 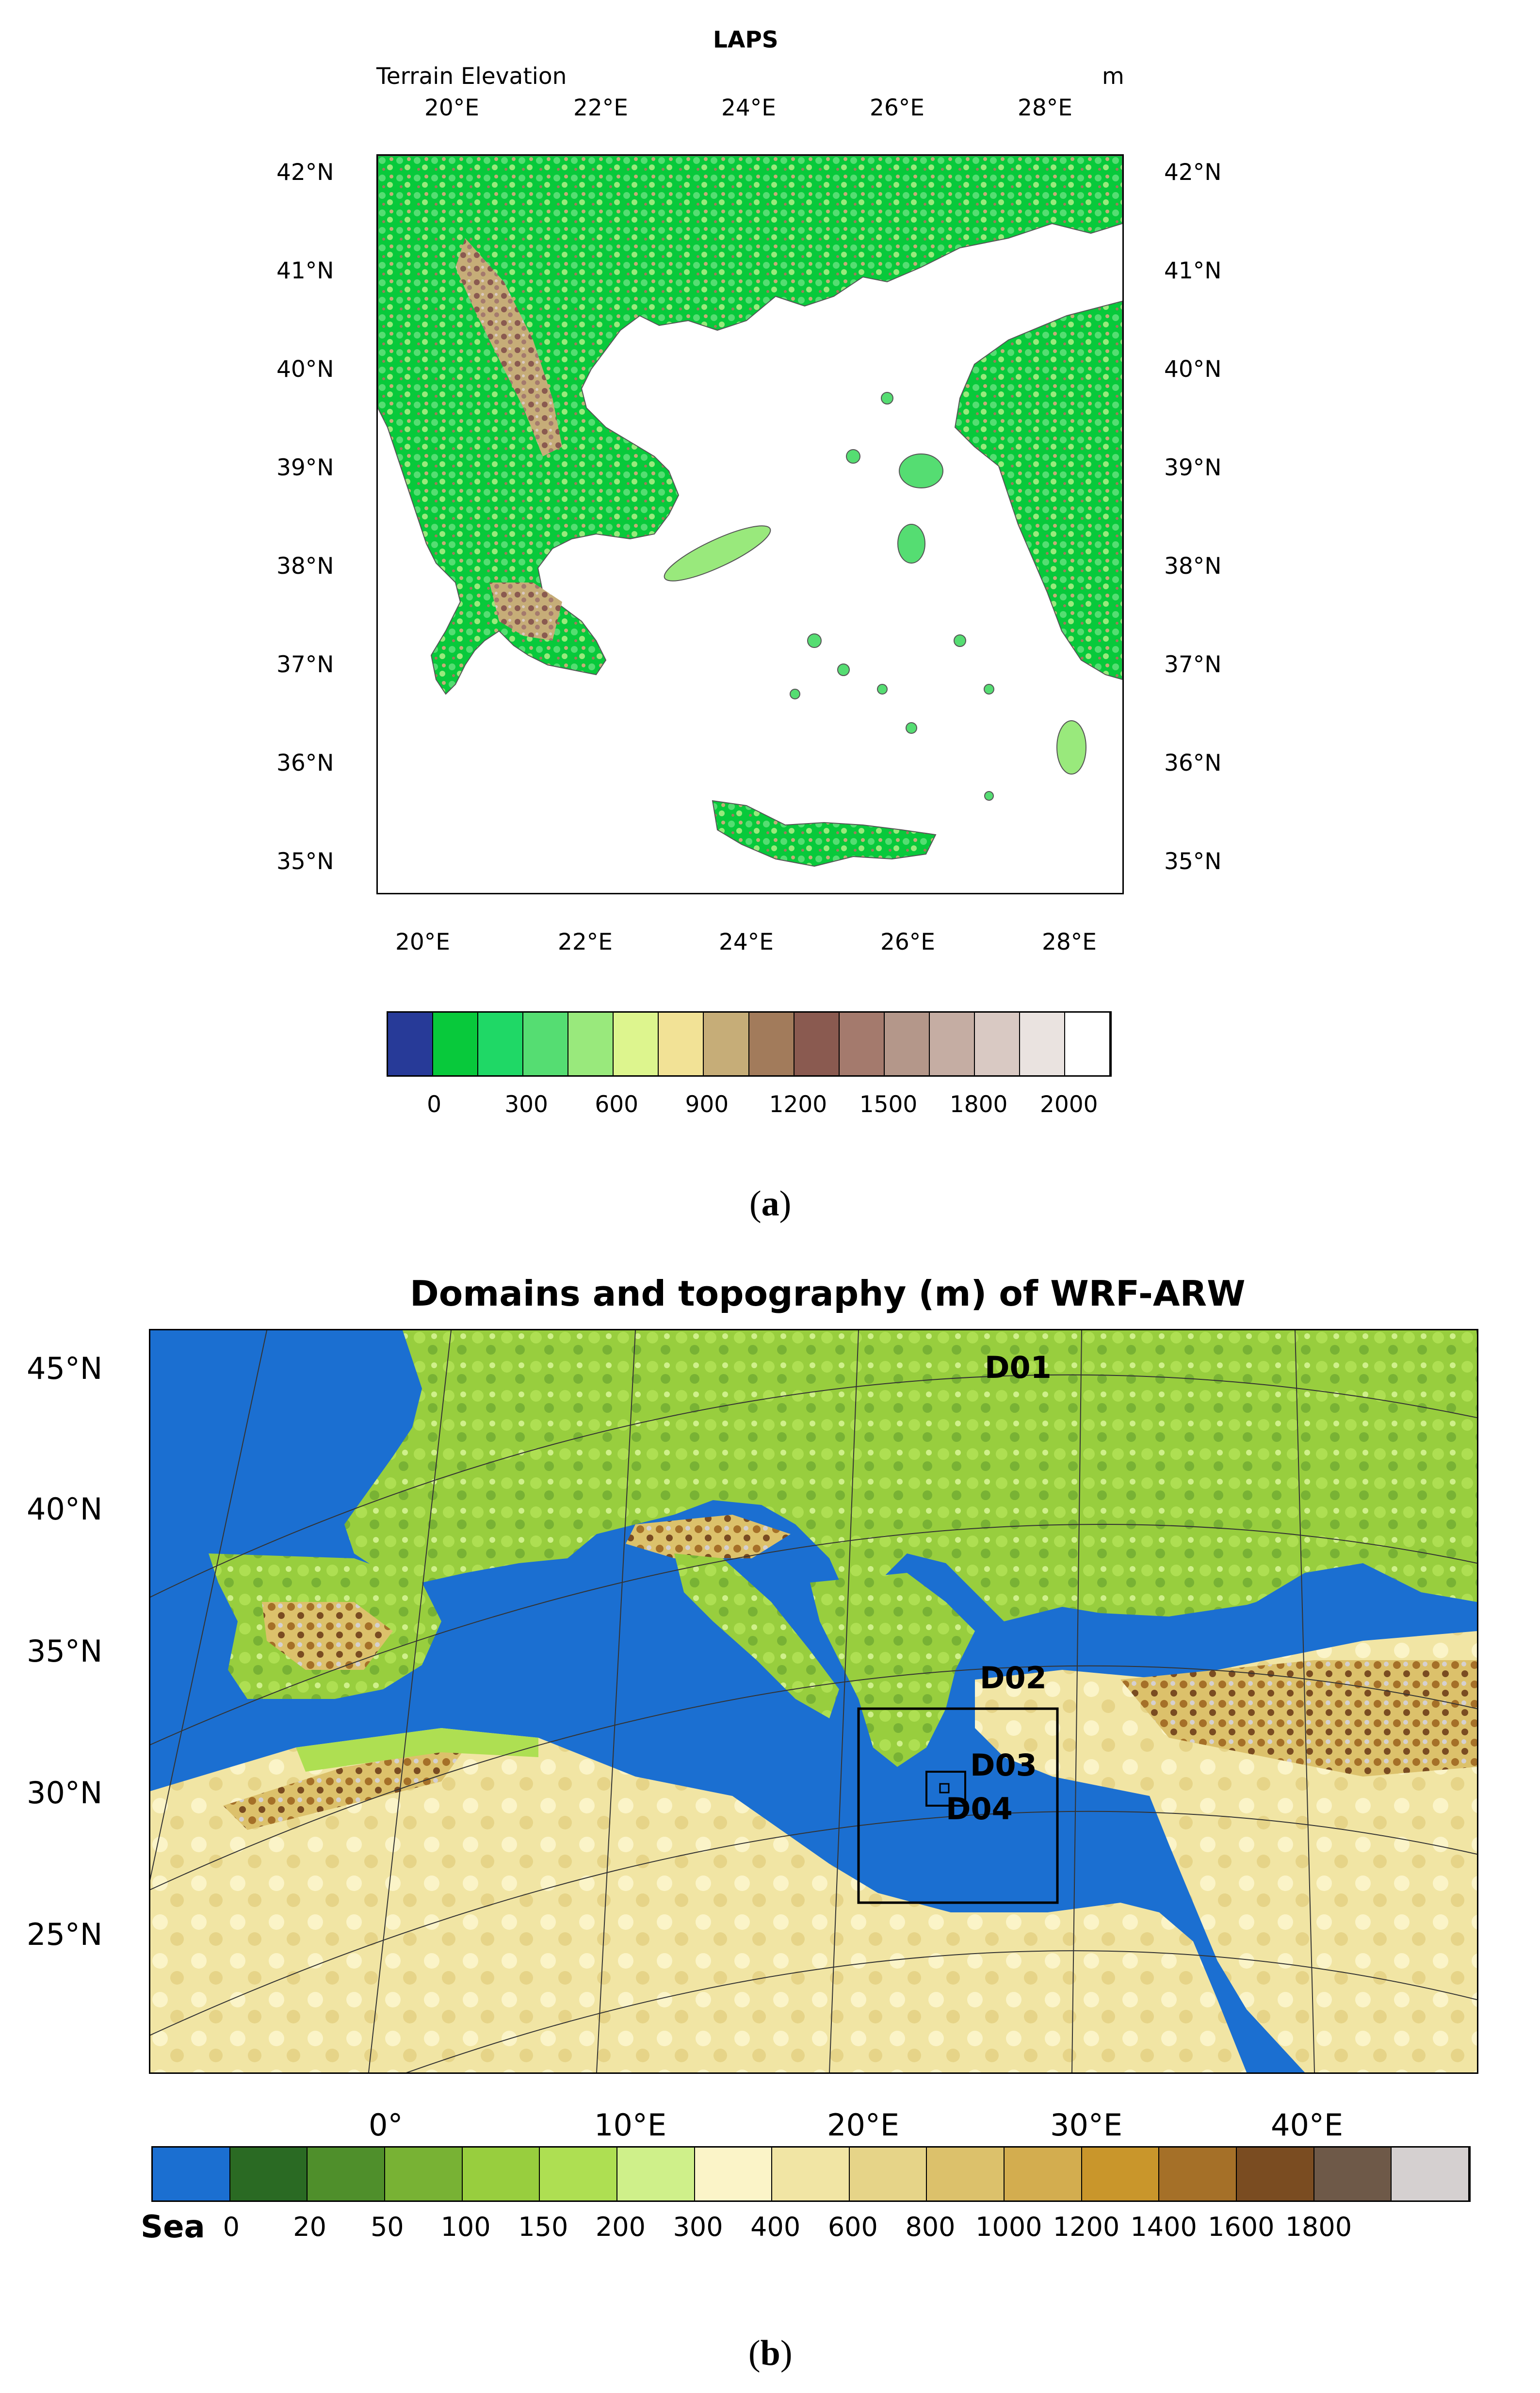 I want to click on anatolia-highlands, so click(x=1298, y=1719).